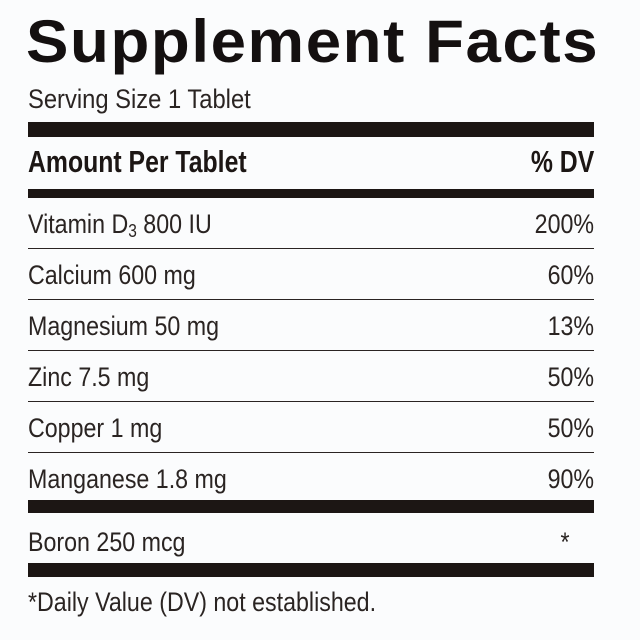 The width and height of the screenshot is (640, 640). Describe the element at coordinates (127, 479) in the screenshot. I see `nutrient-name: Manganese 1.8 mg` at that location.